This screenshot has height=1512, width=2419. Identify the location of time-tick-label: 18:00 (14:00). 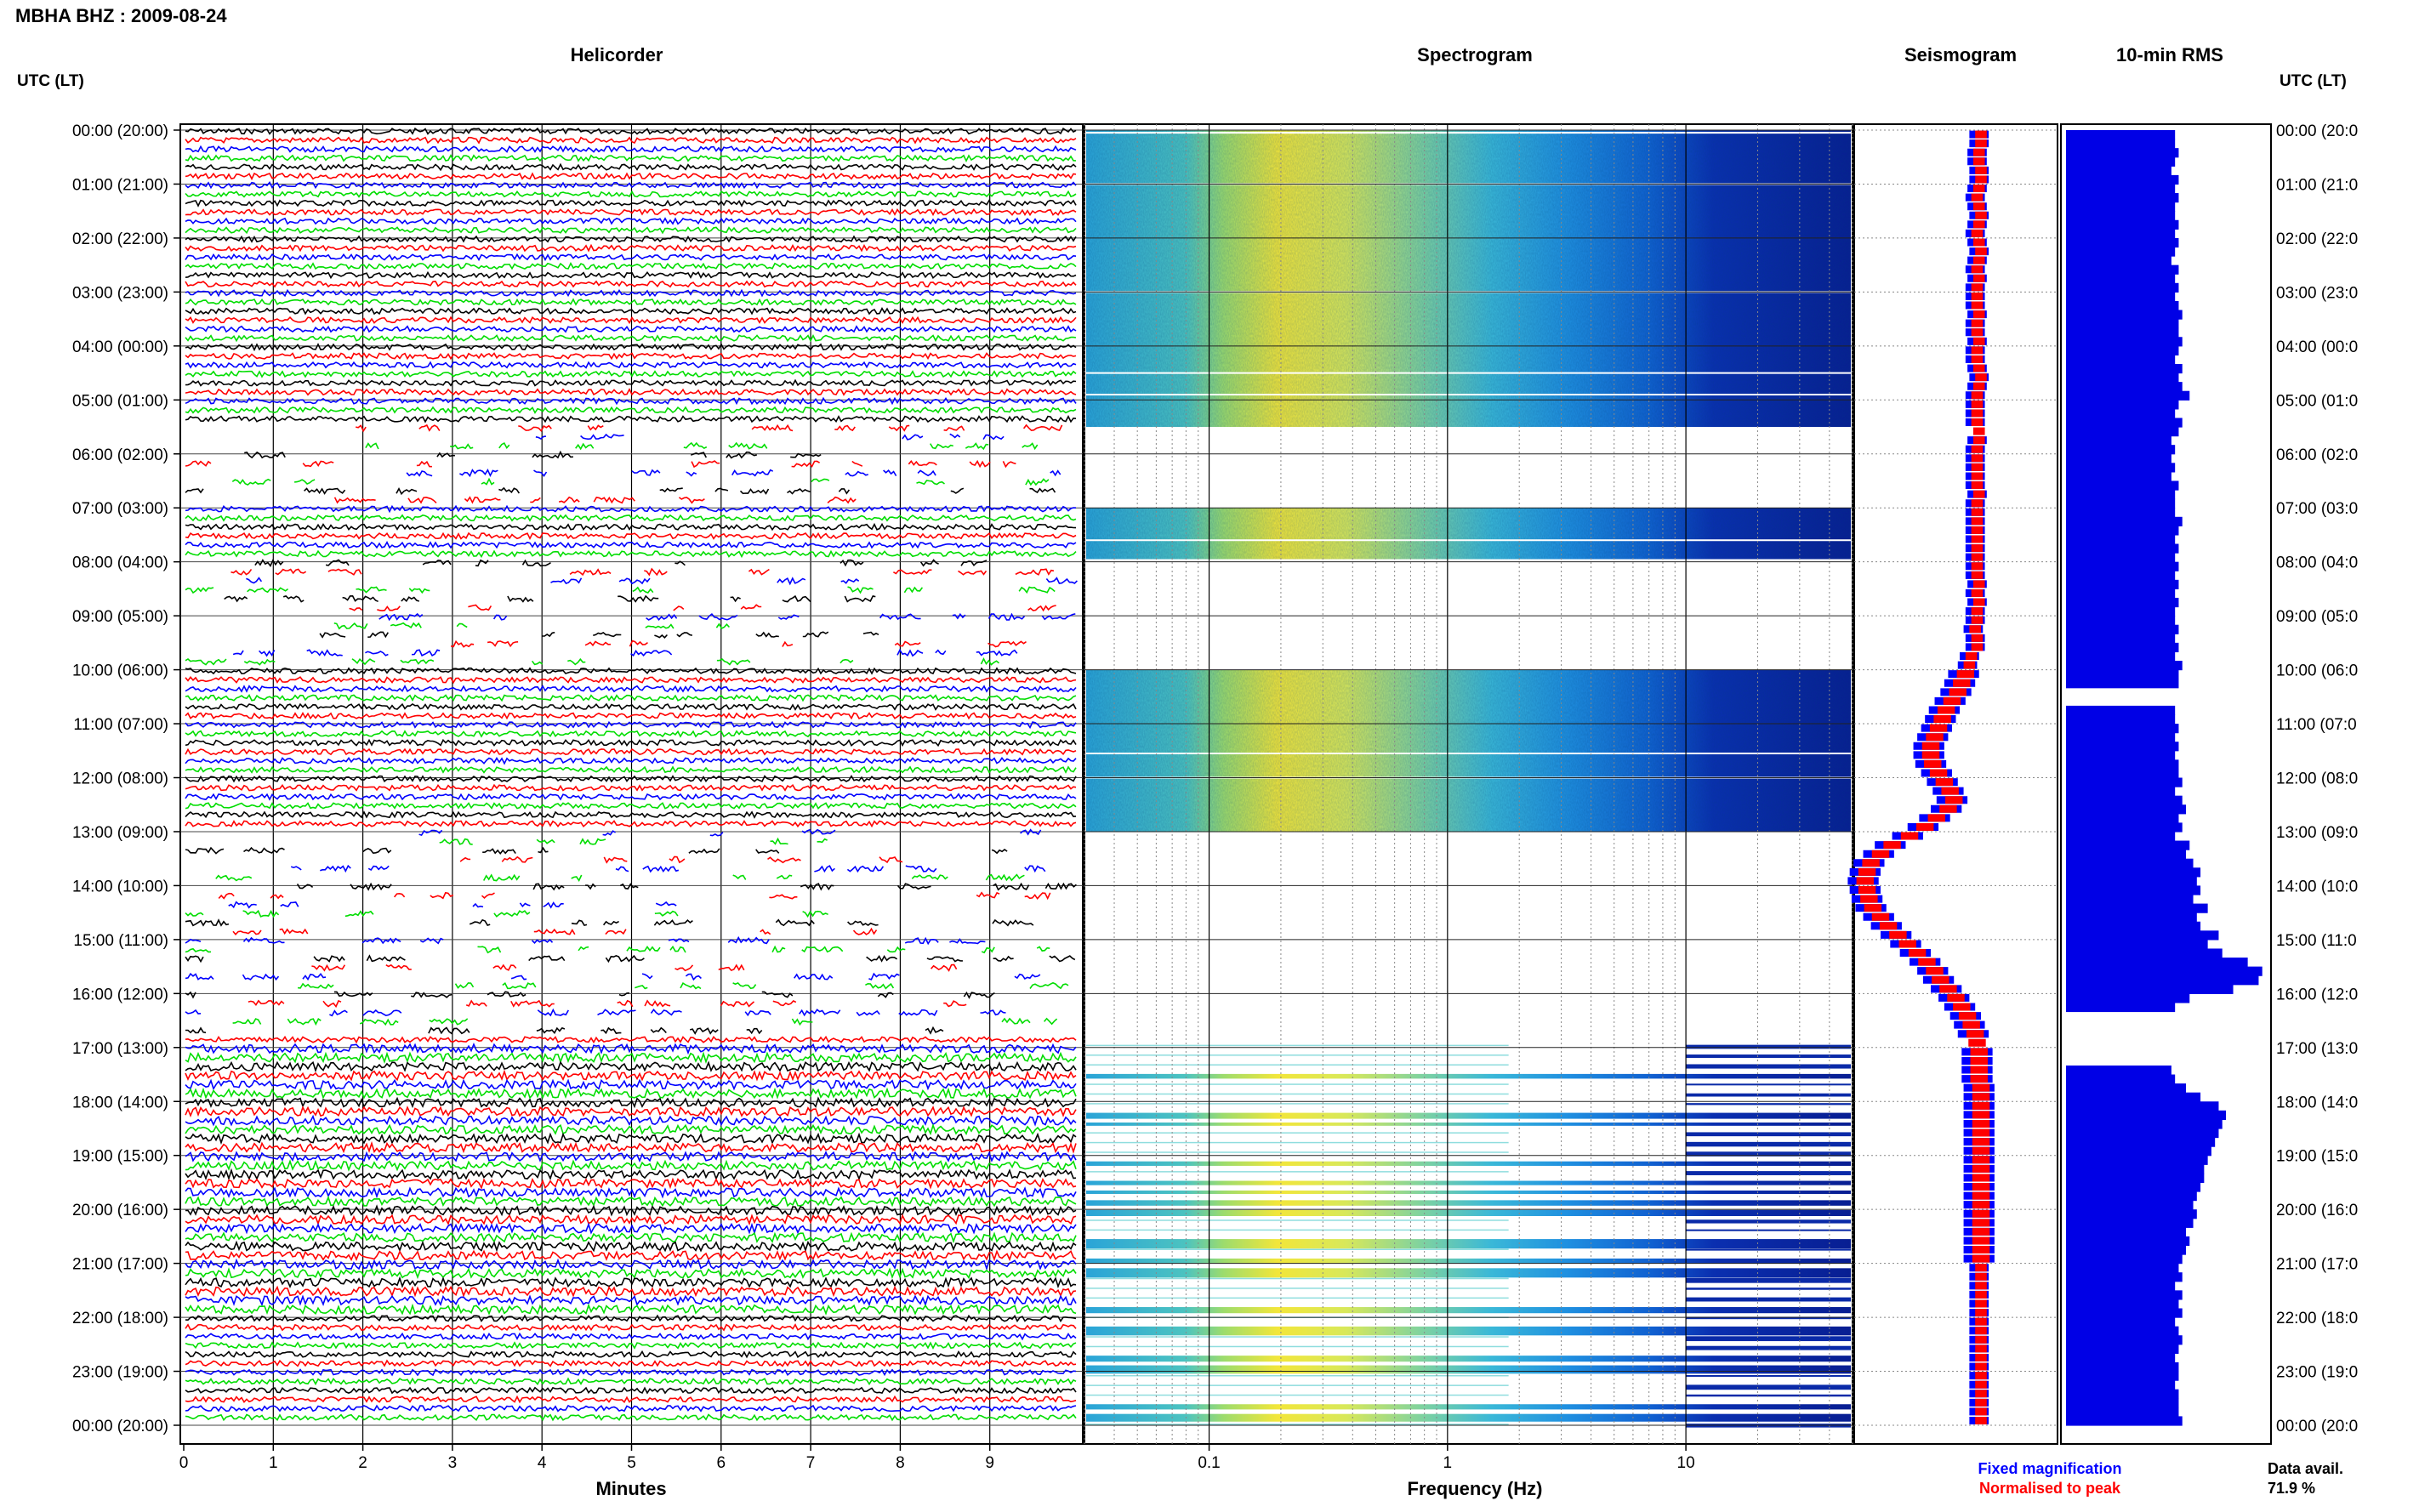
(120, 1102).